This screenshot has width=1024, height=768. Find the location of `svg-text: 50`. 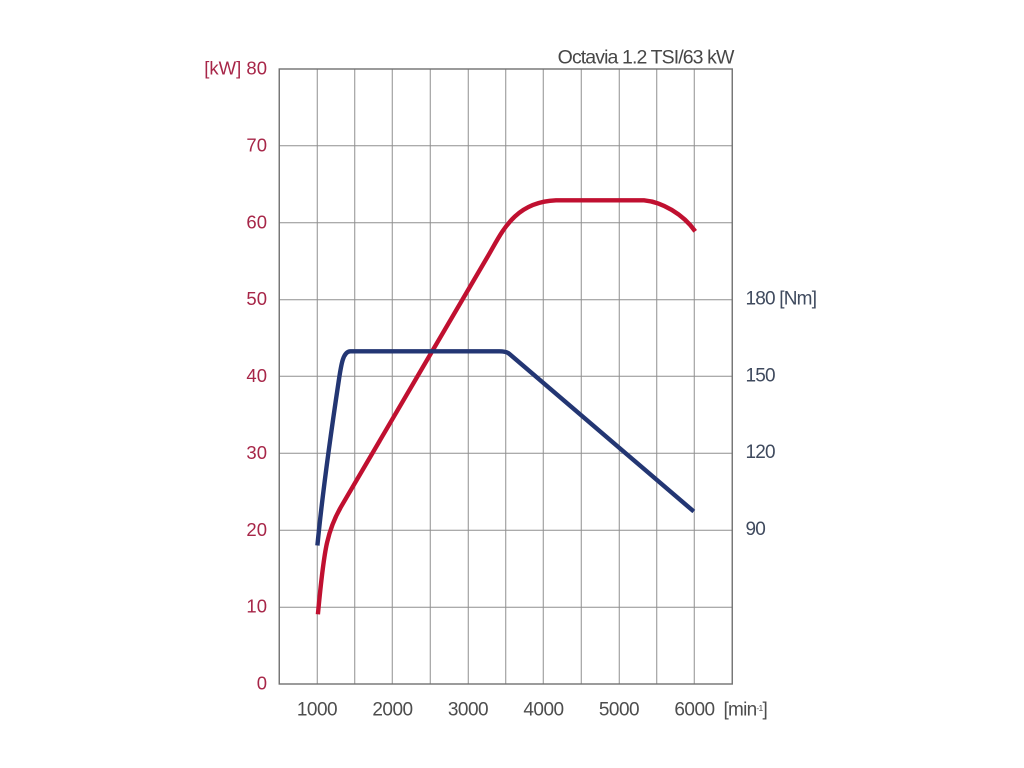

svg-text: 50 is located at coordinates (256, 298).